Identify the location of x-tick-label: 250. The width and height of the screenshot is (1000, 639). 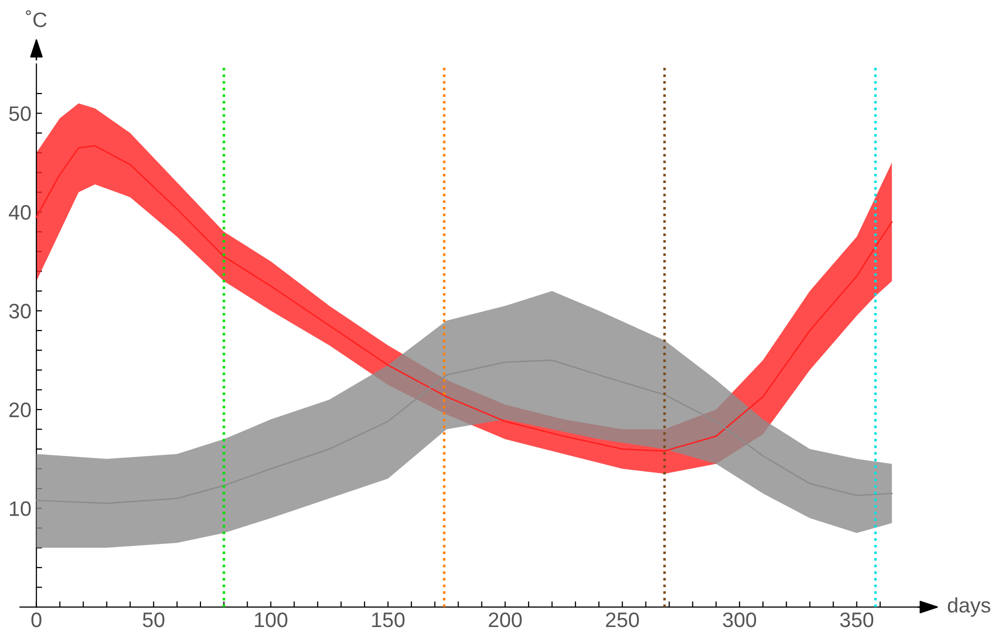
(622, 620).